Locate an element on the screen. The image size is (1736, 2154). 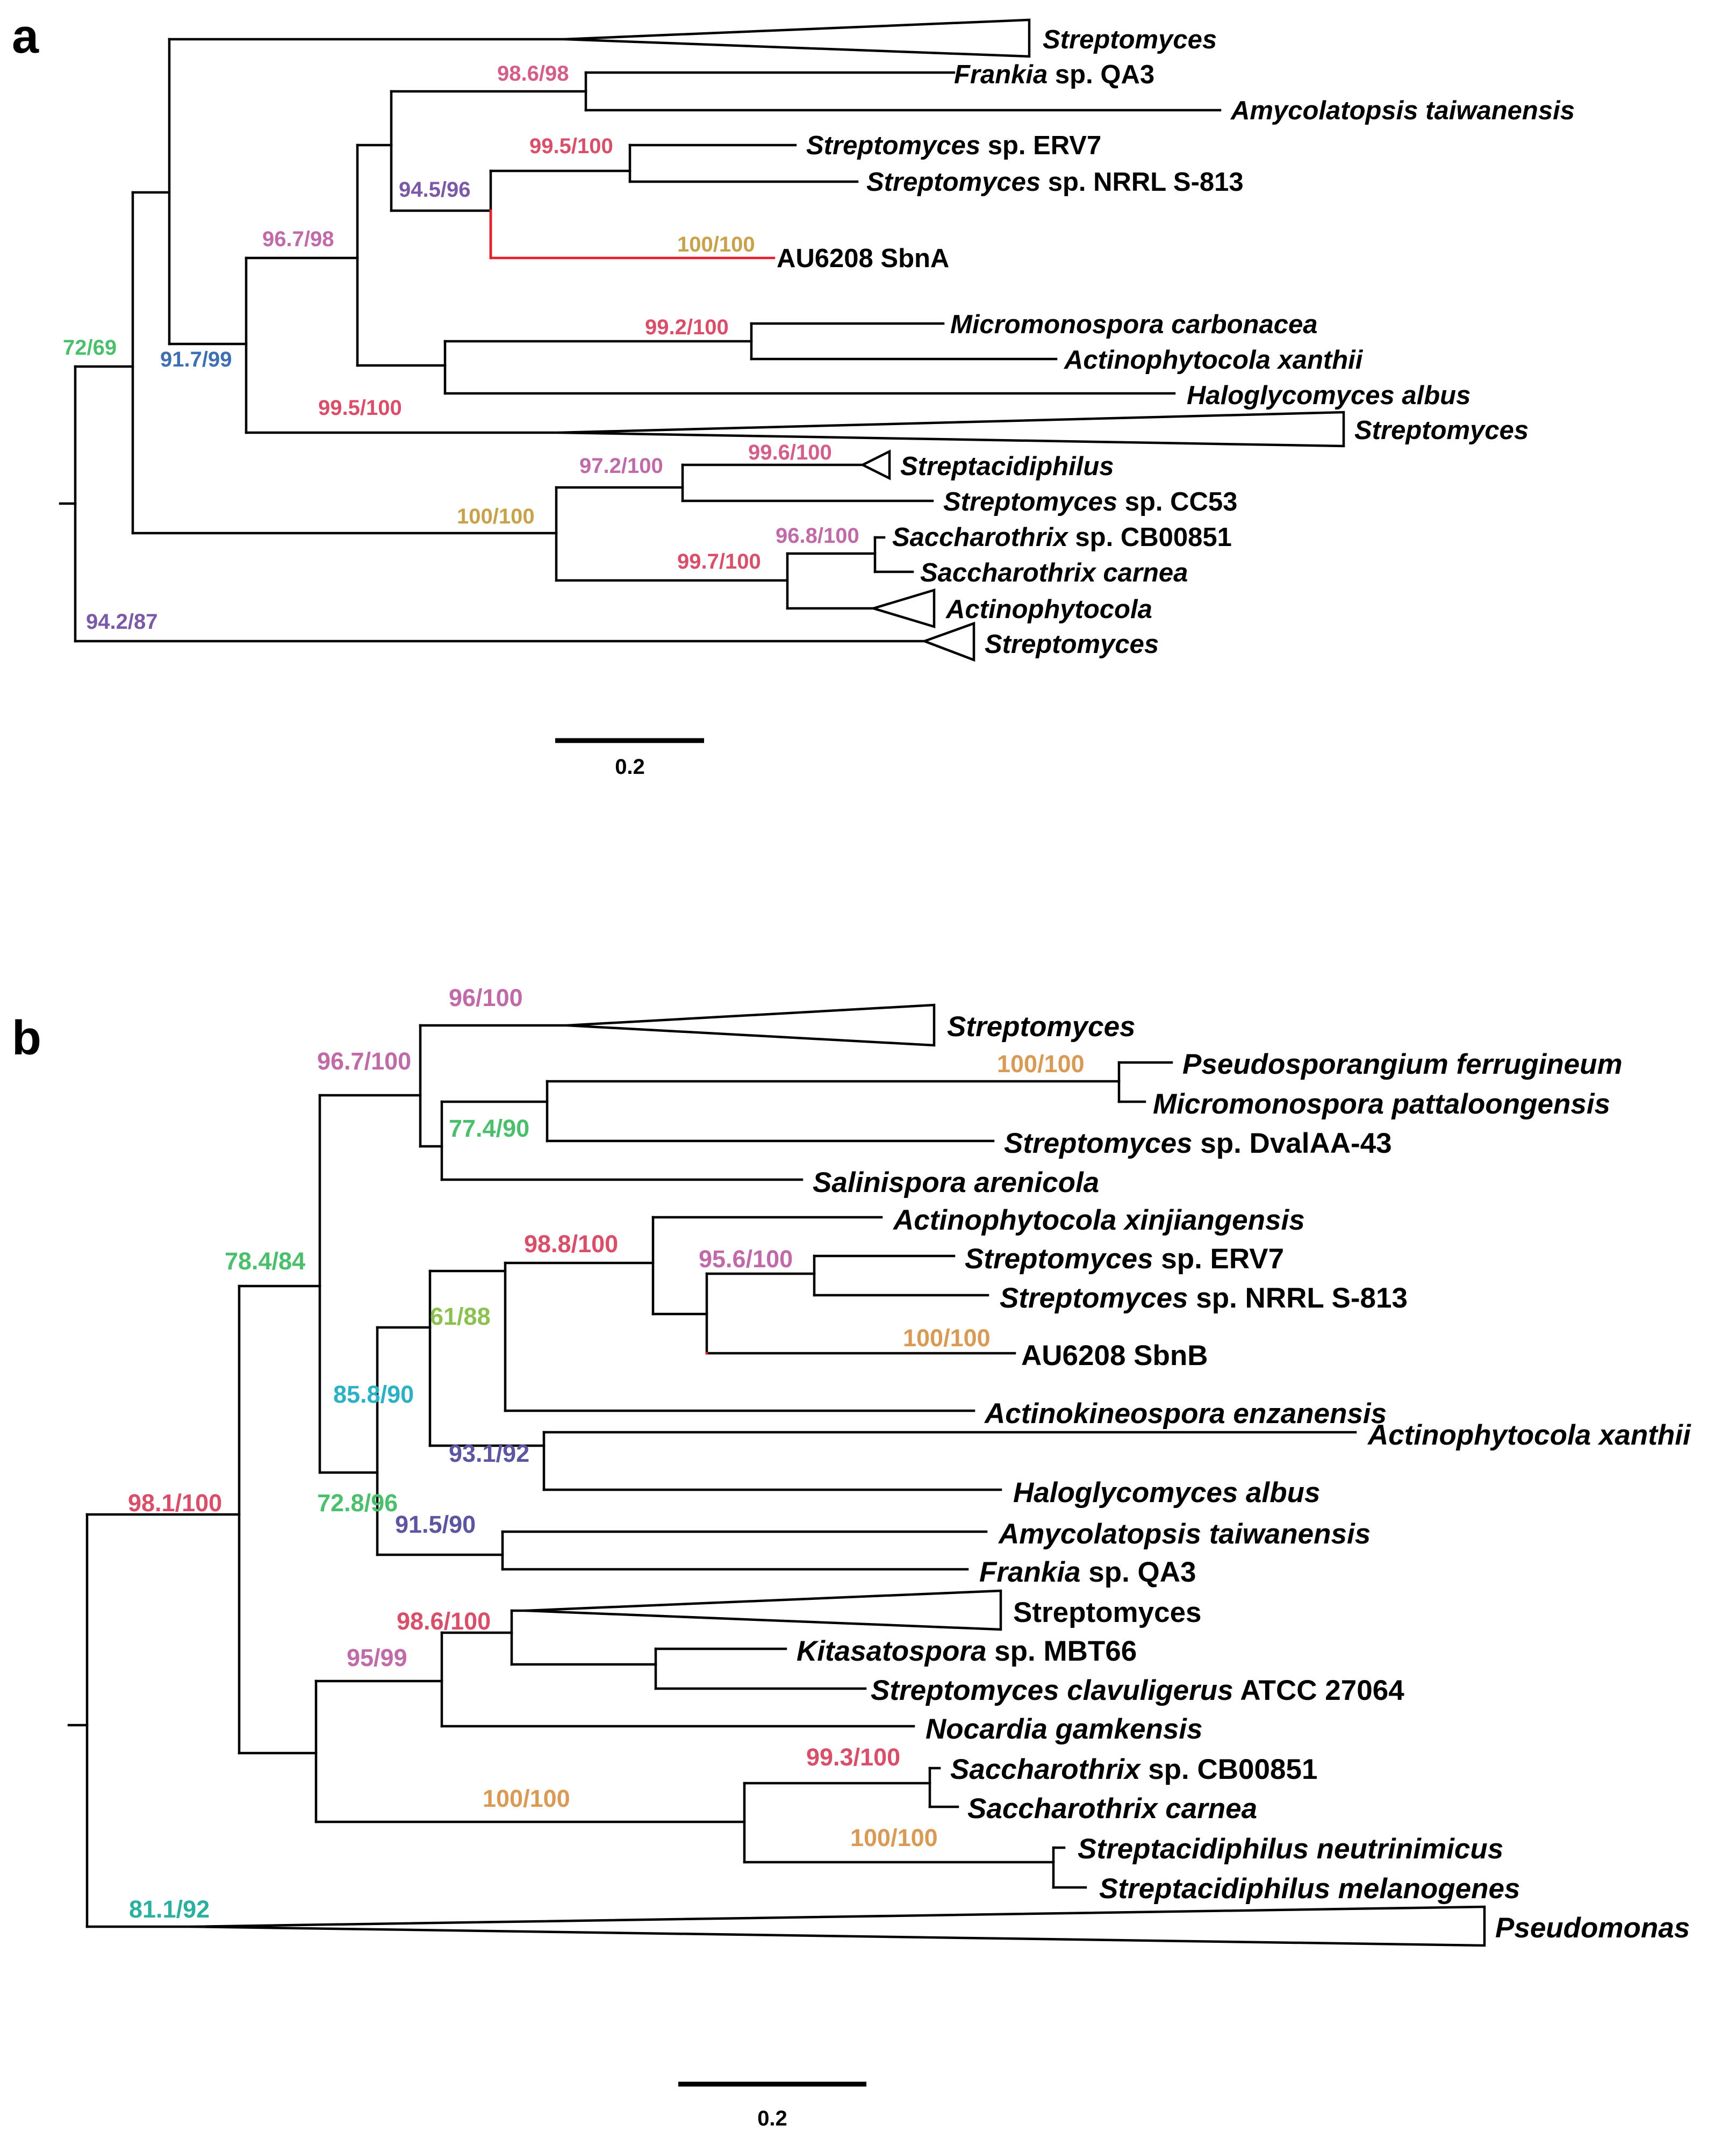
support-value: 99.6/100 is located at coordinates (790, 453).